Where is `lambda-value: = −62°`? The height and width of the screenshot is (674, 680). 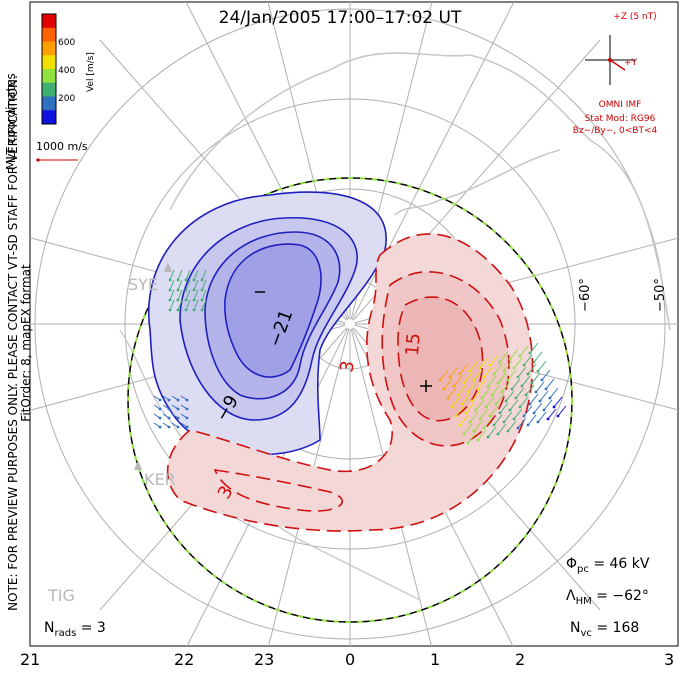 lambda-value: = −62° is located at coordinates (620, 596).